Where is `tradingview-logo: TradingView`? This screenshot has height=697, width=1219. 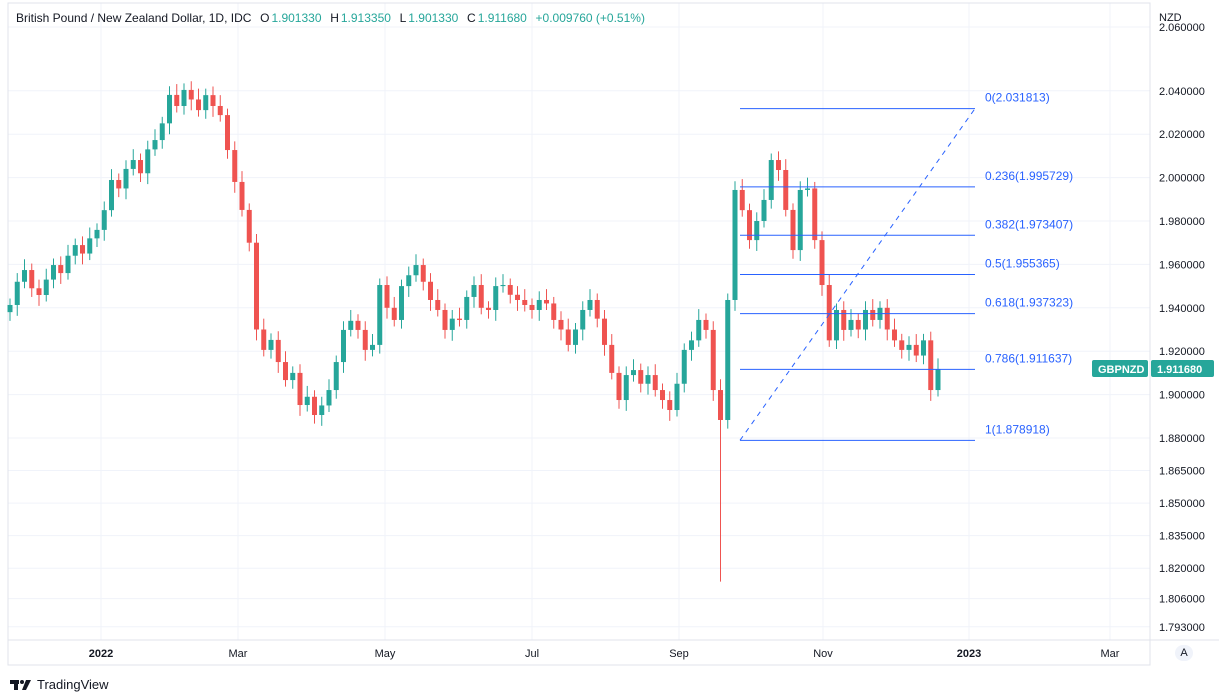
tradingview-logo: TradingView is located at coordinates (59, 684).